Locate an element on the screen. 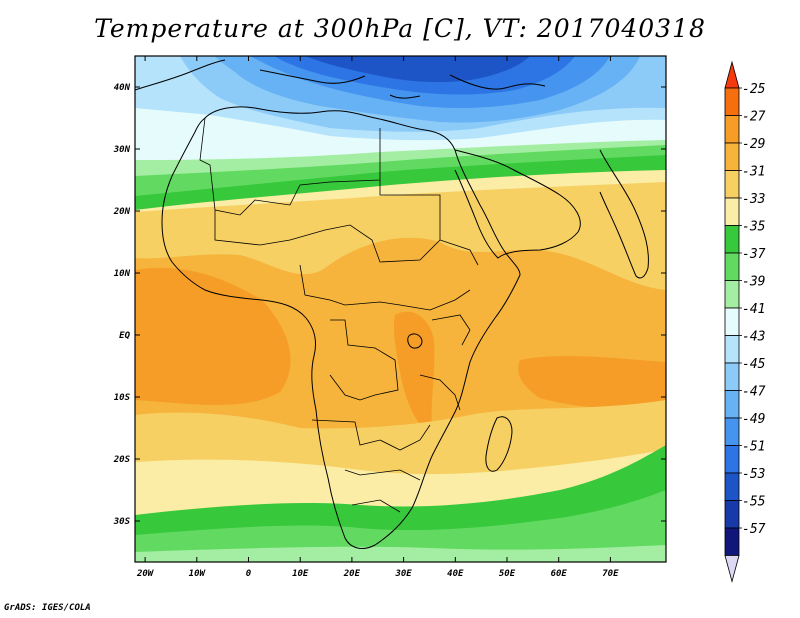 The height and width of the screenshot is (618, 800). legend-label: -39 is located at coordinates (753, 282).